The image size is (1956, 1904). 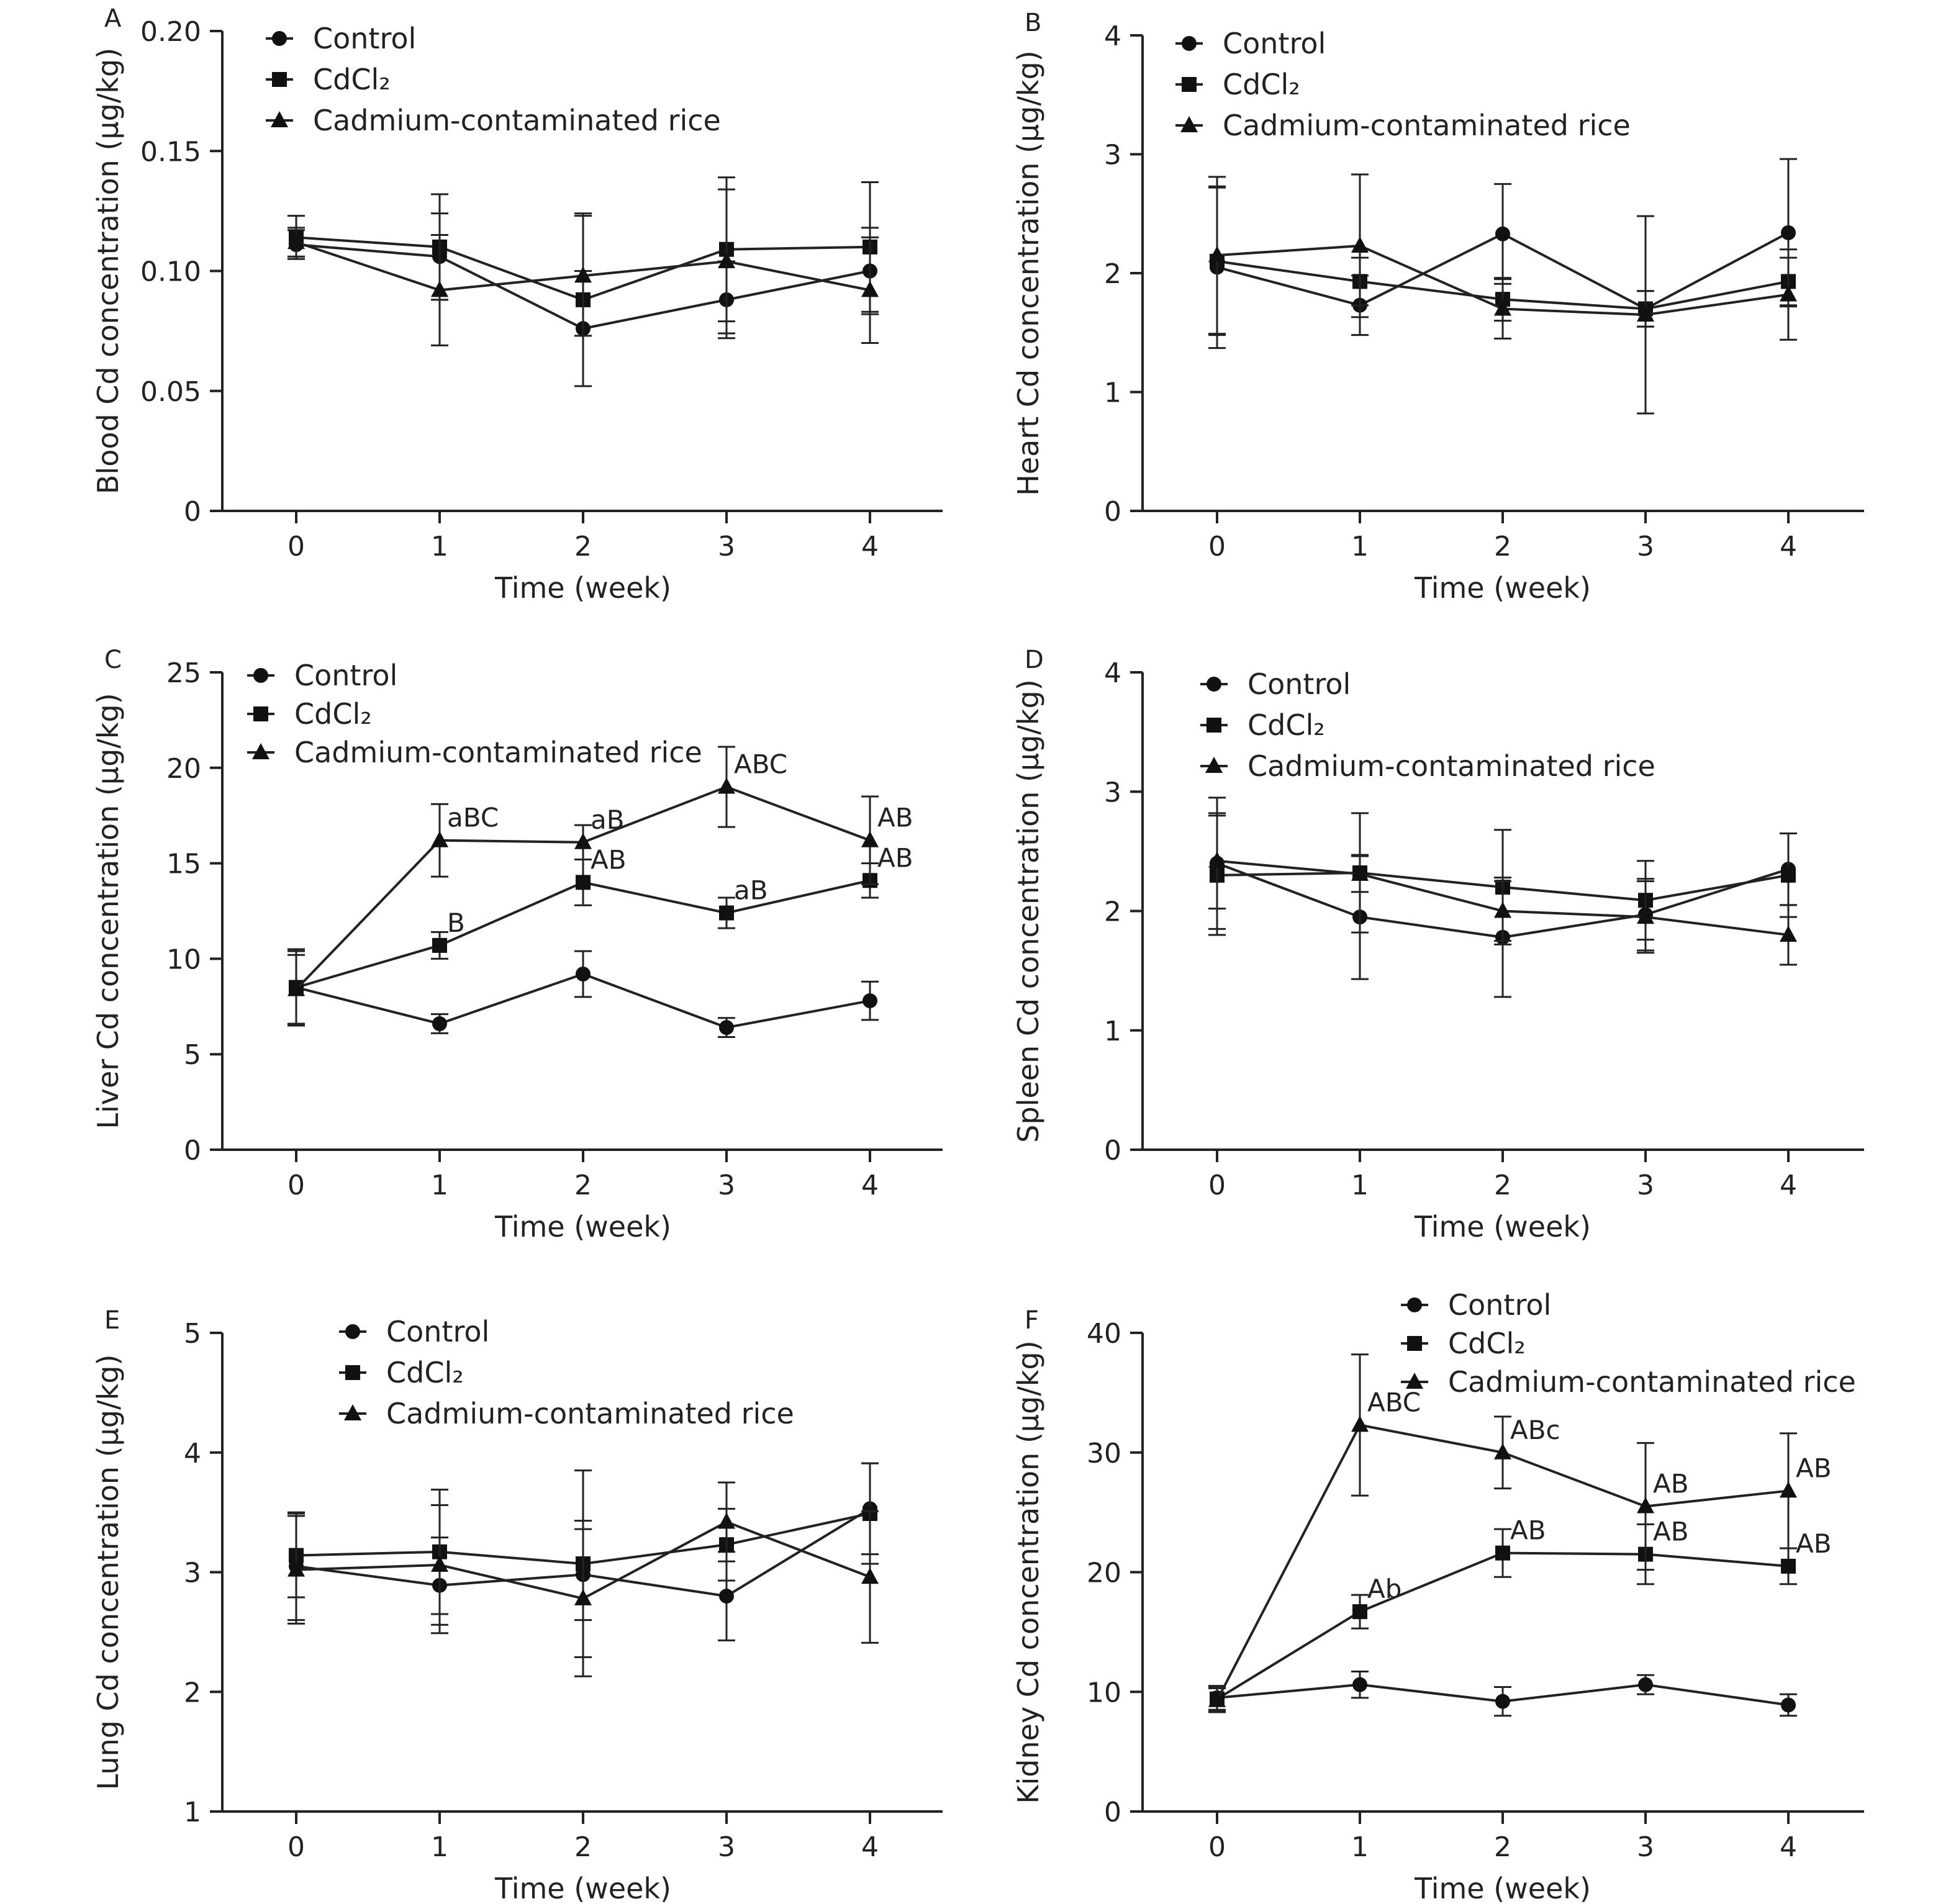 I want to click on y-tick-label: 0.05, so click(x=170, y=392).